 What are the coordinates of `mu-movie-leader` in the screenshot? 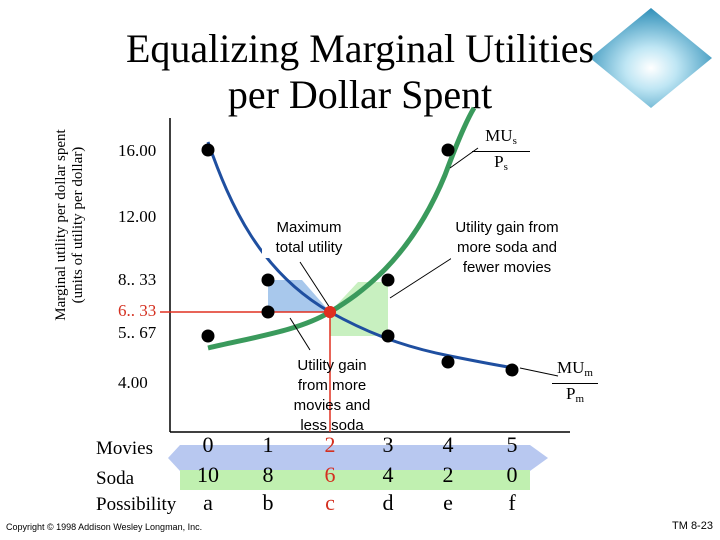 It's located at (539, 372).